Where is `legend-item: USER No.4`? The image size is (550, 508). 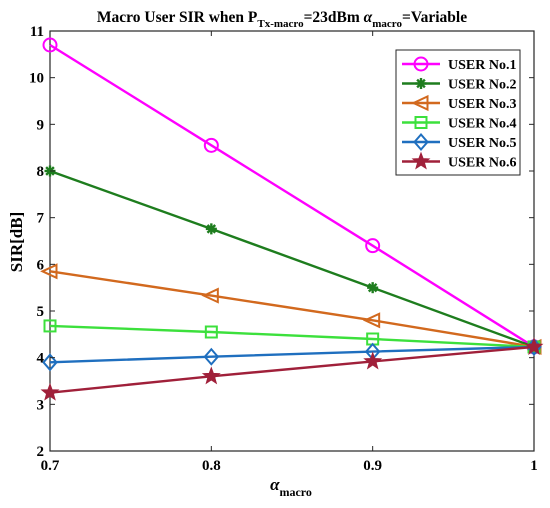 legend-item: USER No.4 is located at coordinates (459, 124).